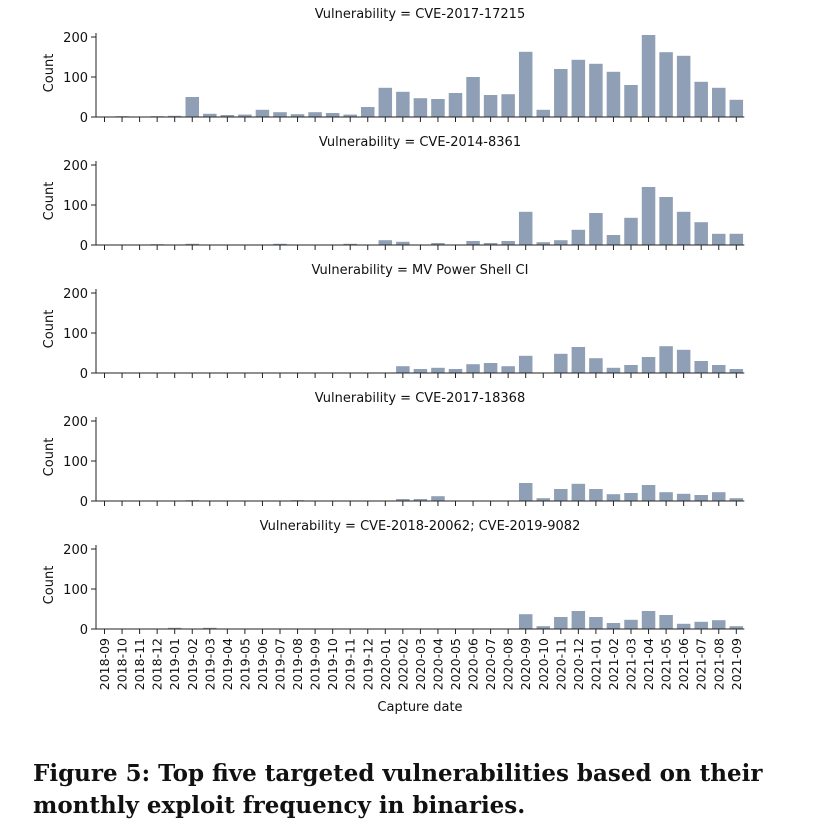 Image resolution: width=829 pixels, height=835 pixels. What do you see at coordinates (508, 664) in the screenshot?
I see `x-tick-label: 2020-08` at bounding box center [508, 664].